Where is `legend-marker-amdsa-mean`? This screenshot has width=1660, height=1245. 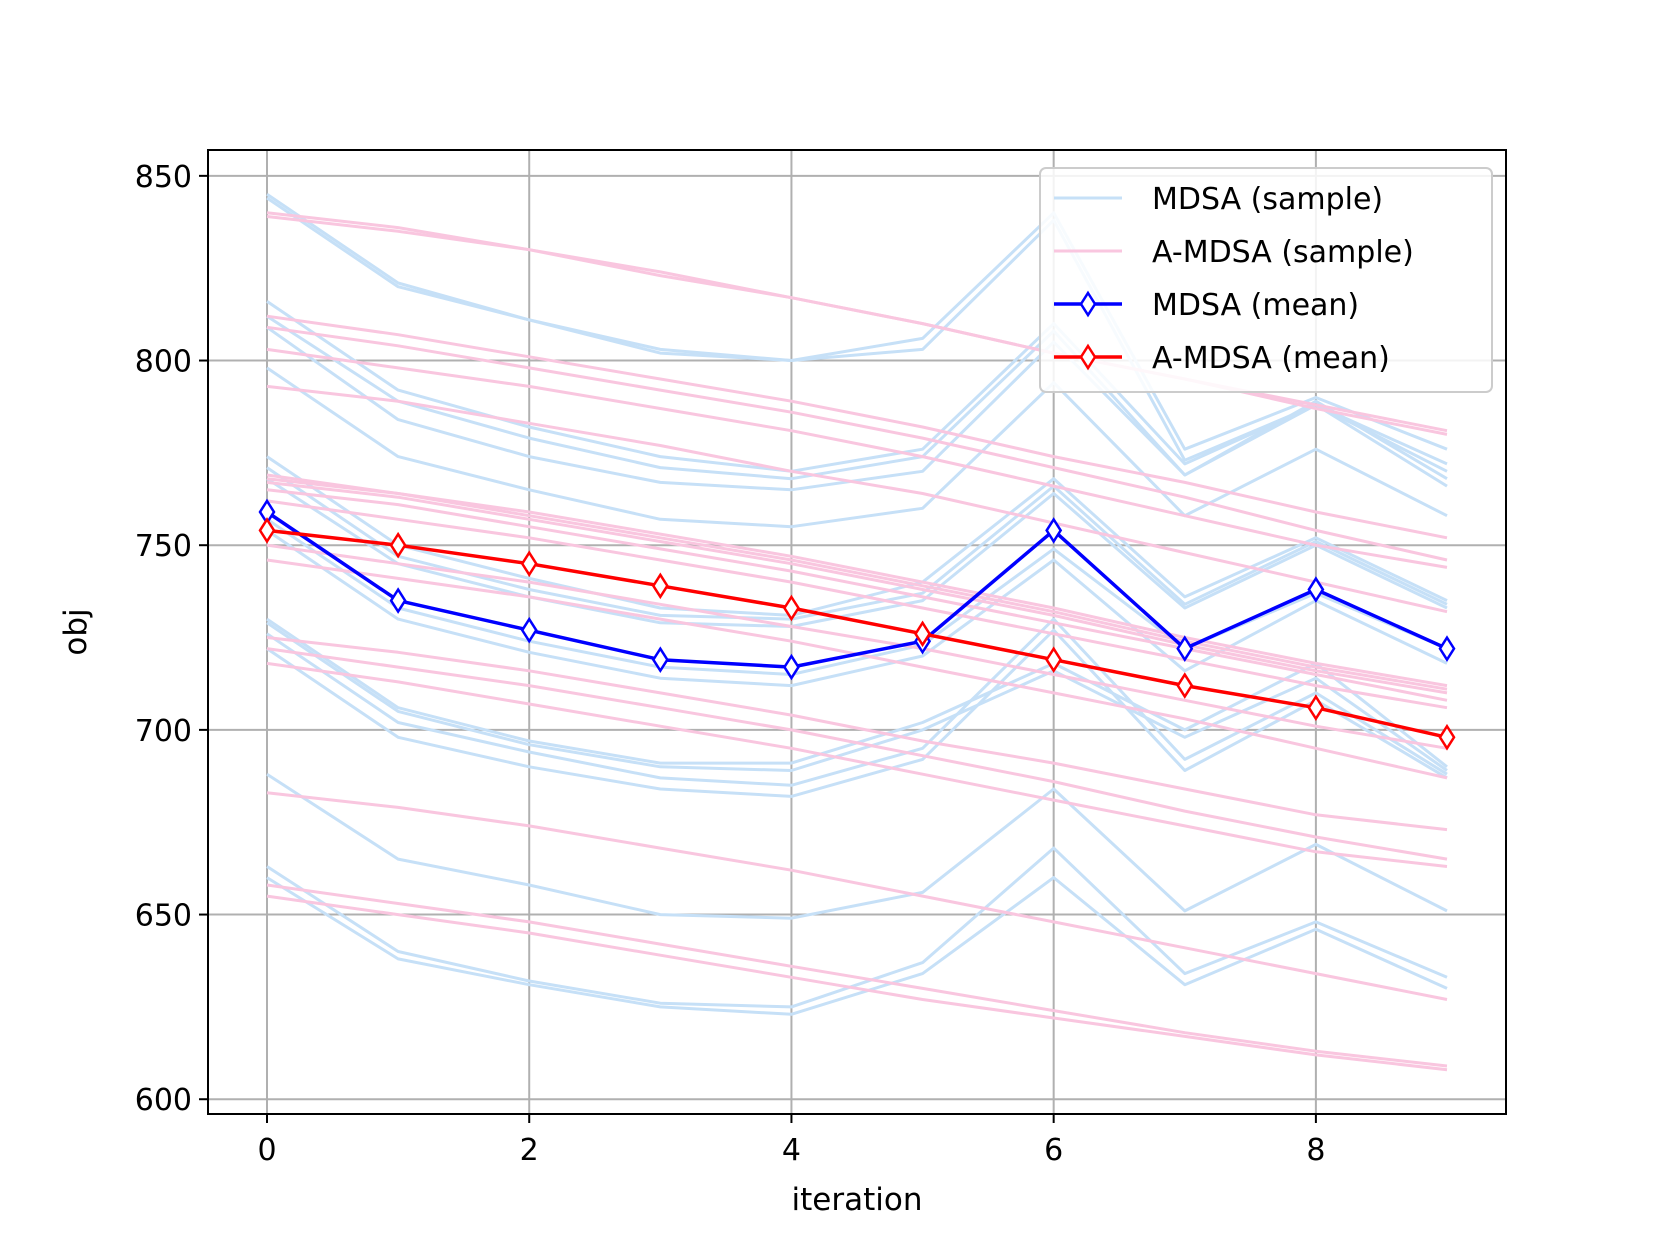
legend-marker-amdsa-mean is located at coordinates (1088, 357).